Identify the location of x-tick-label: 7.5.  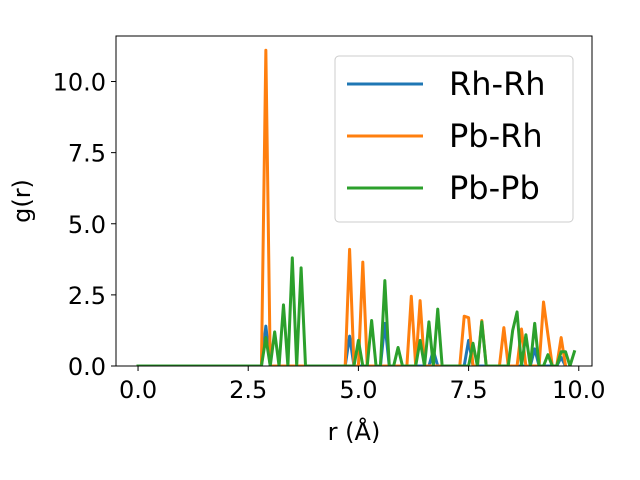
(469, 390).